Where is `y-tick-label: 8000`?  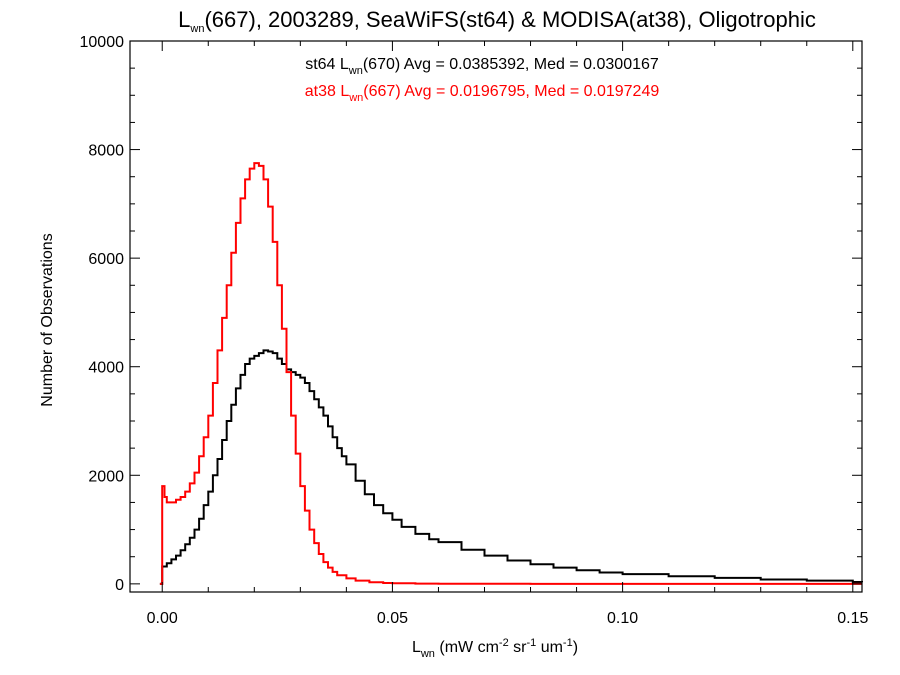 y-tick-label: 8000 is located at coordinates (106, 151).